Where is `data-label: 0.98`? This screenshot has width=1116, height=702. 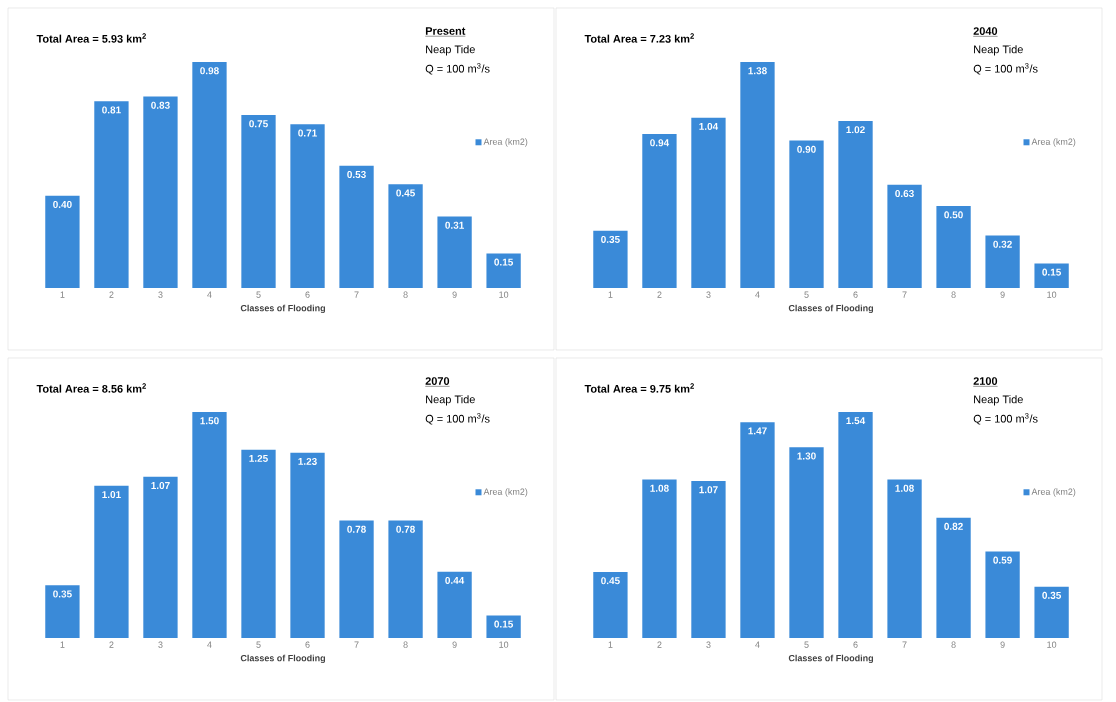
data-label: 0.98 is located at coordinates (209, 71).